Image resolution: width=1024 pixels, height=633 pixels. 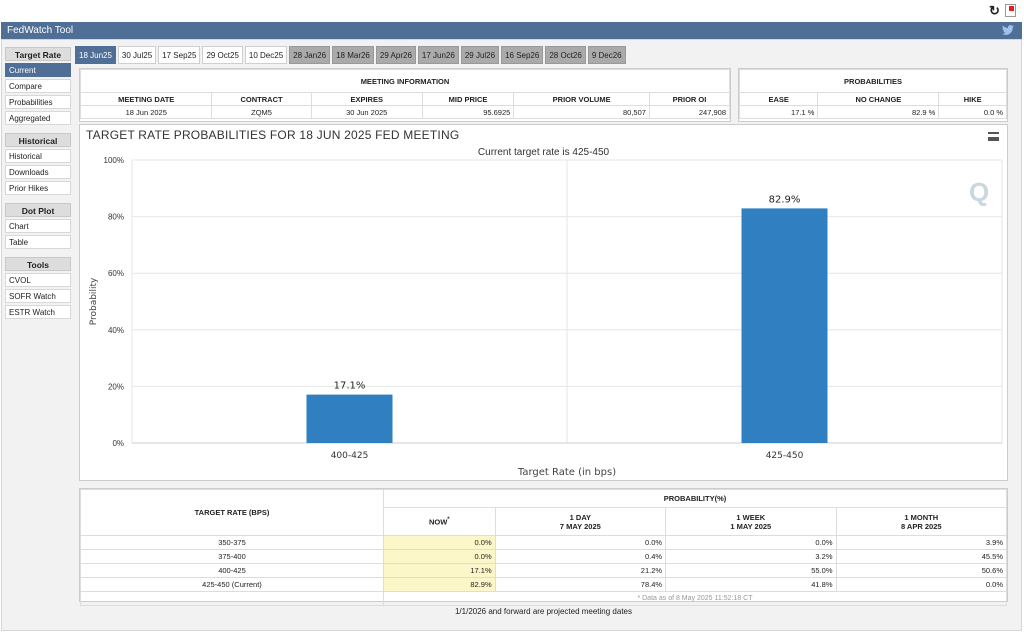 I want to click on sidebar-item-prior-hikes: Prior Hikes, so click(x=38, y=188).